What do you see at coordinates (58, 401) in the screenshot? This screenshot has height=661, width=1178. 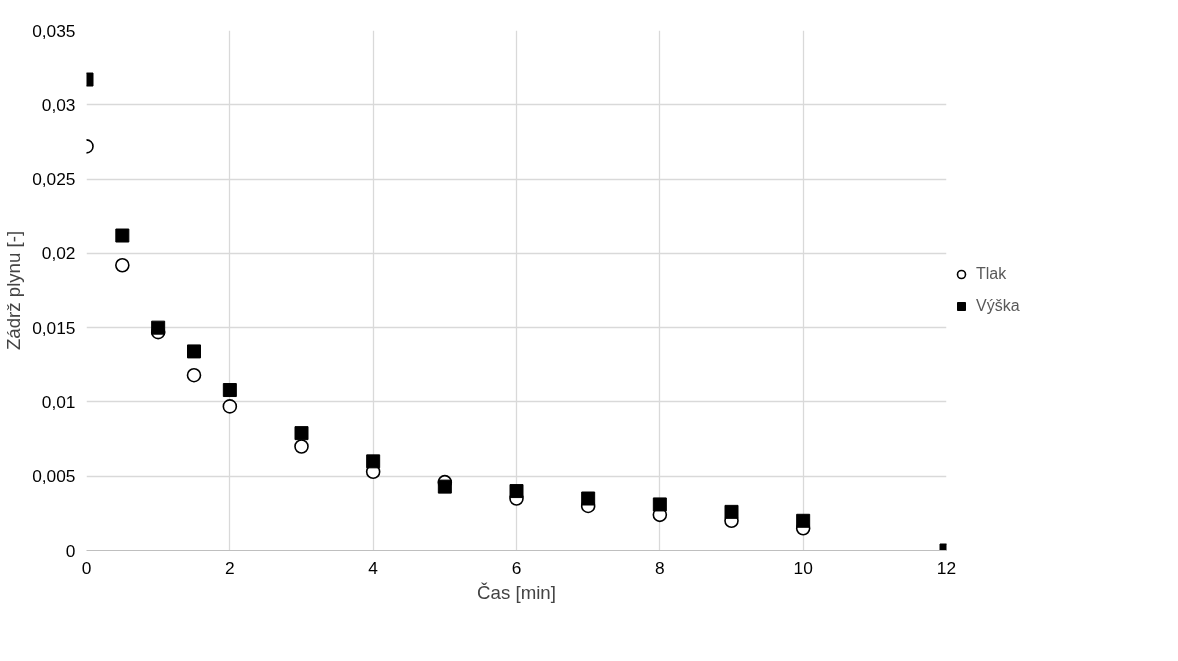 I see `y-tick-label: 0,01` at bounding box center [58, 401].